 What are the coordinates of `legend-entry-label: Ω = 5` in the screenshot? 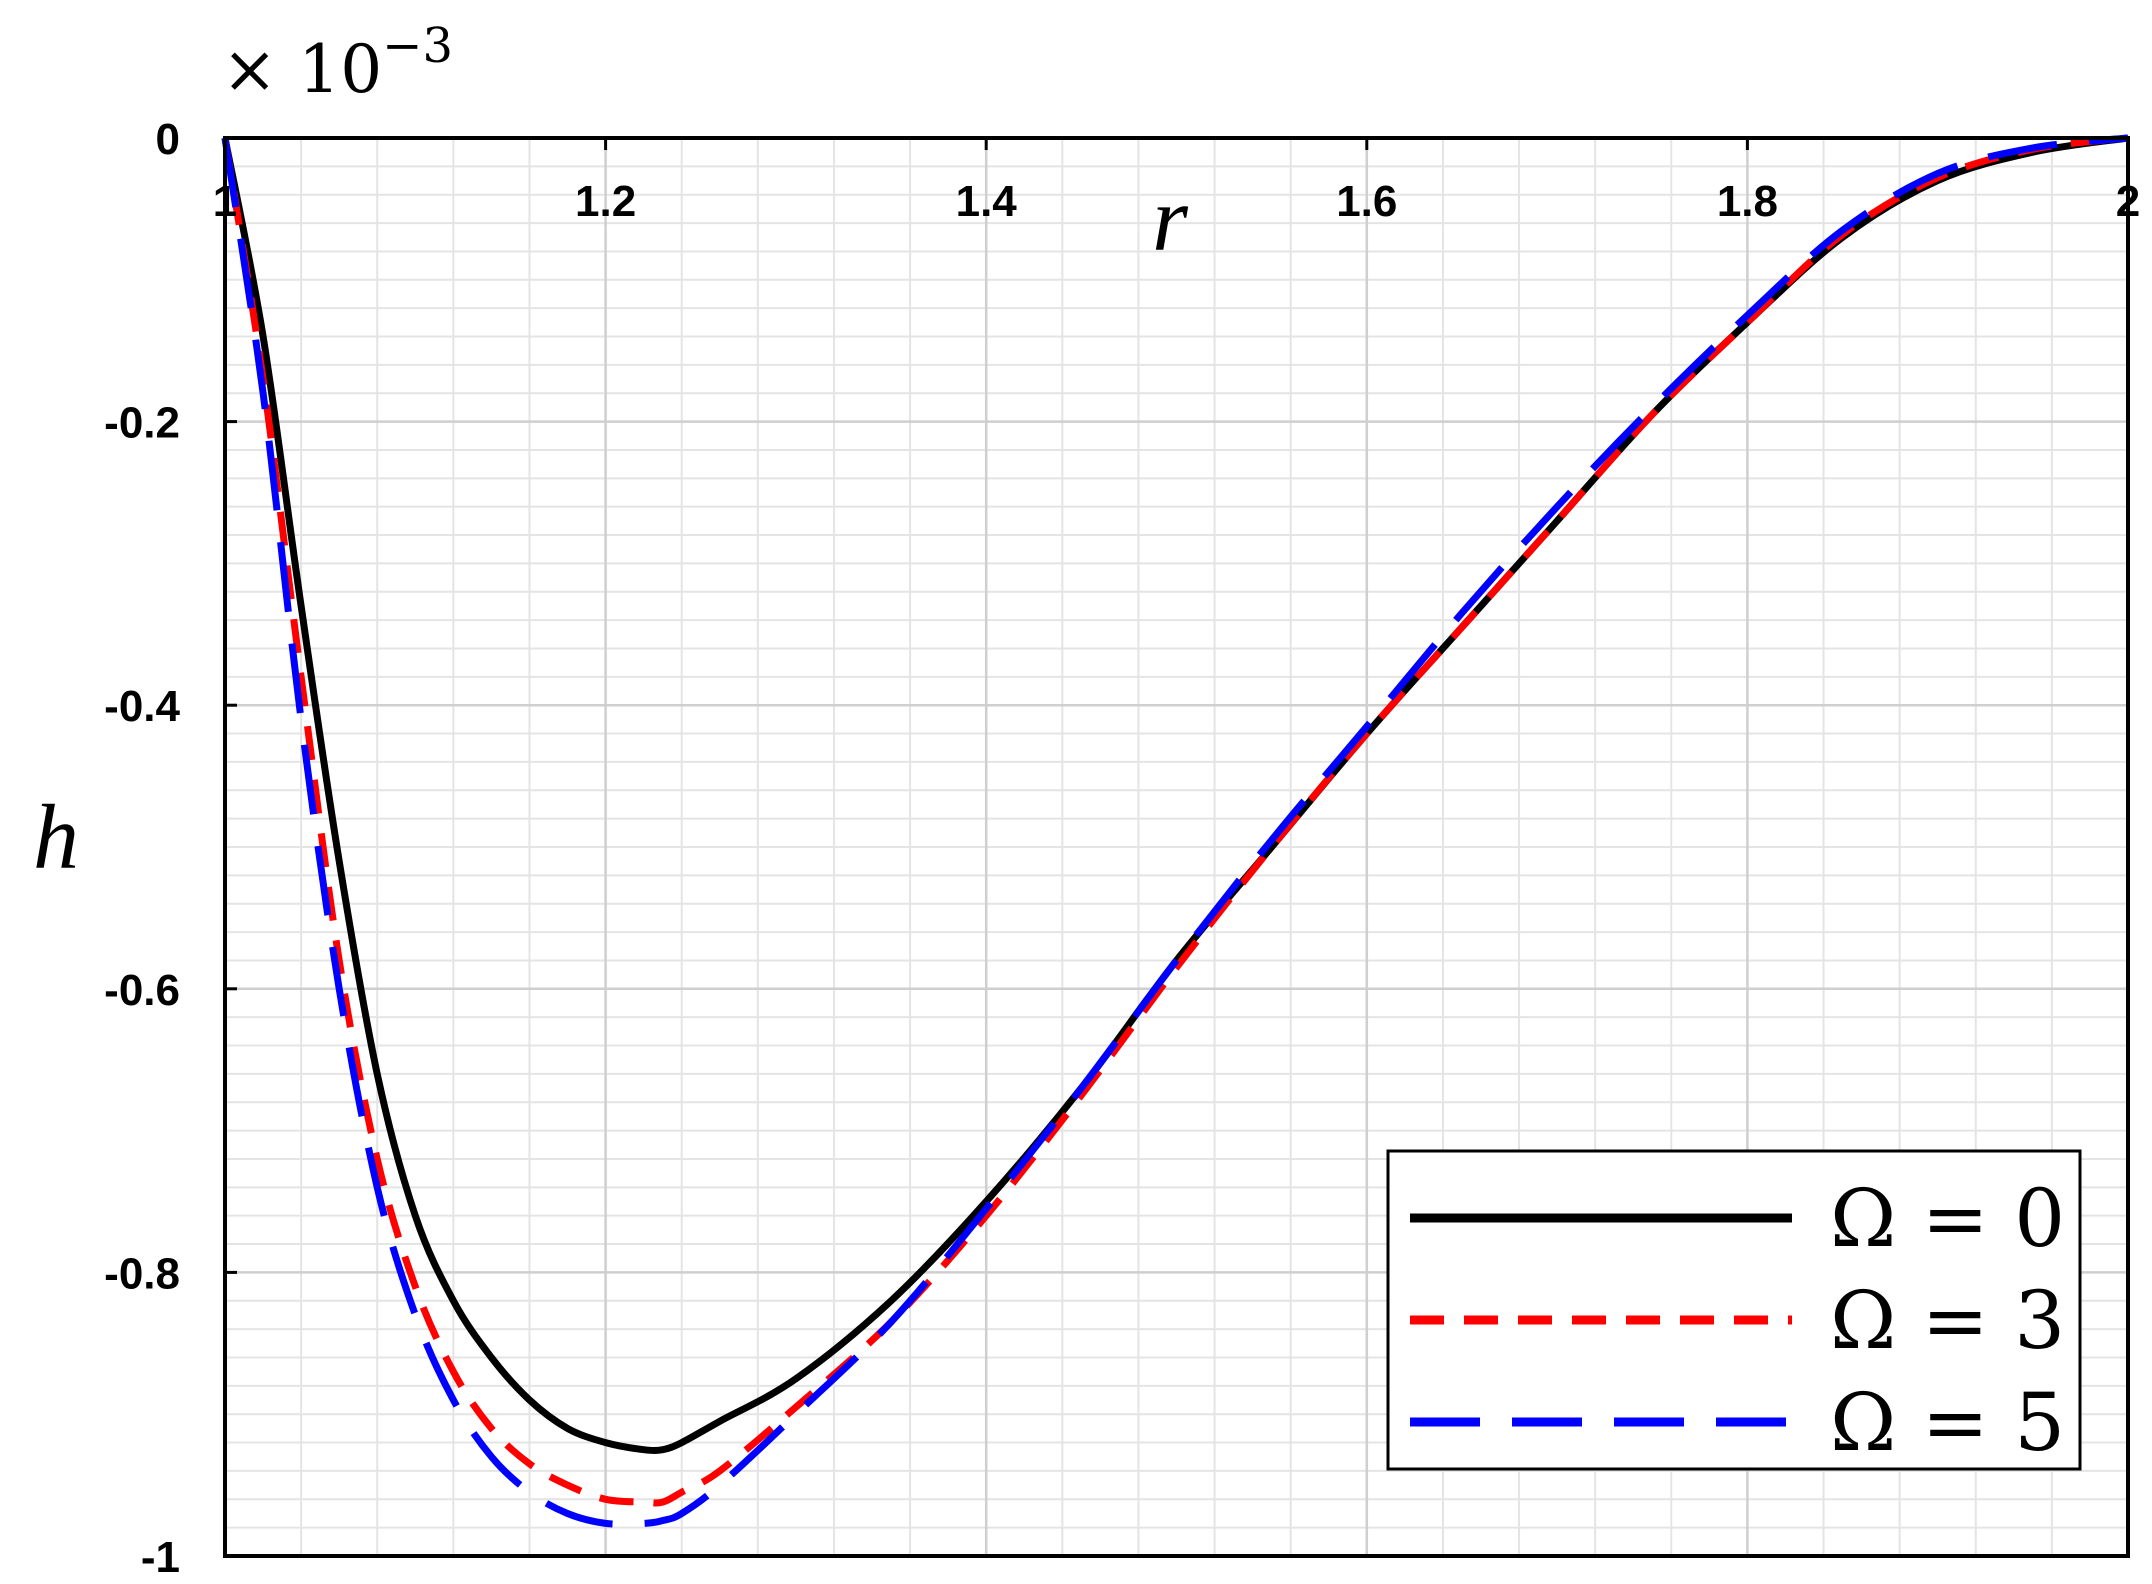 It's located at (1947, 1422).